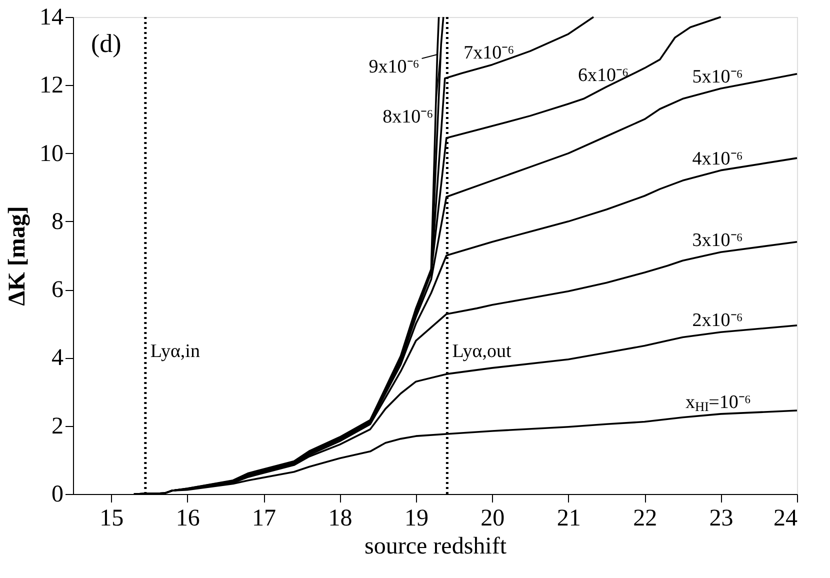  I want to click on y-tick-label: 2, so click(58, 426).